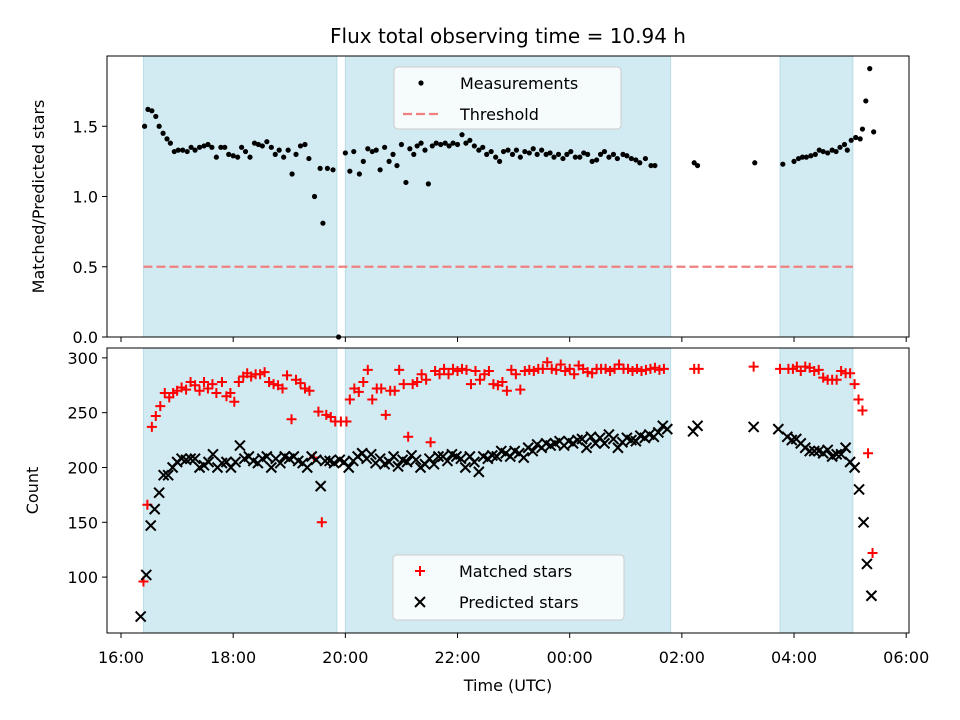 The height and width of the screenshot is (720, 960). Describe the element at coordinates (906, 657) in the screenshot. I see `x-tick-label: 06:00` at that location.